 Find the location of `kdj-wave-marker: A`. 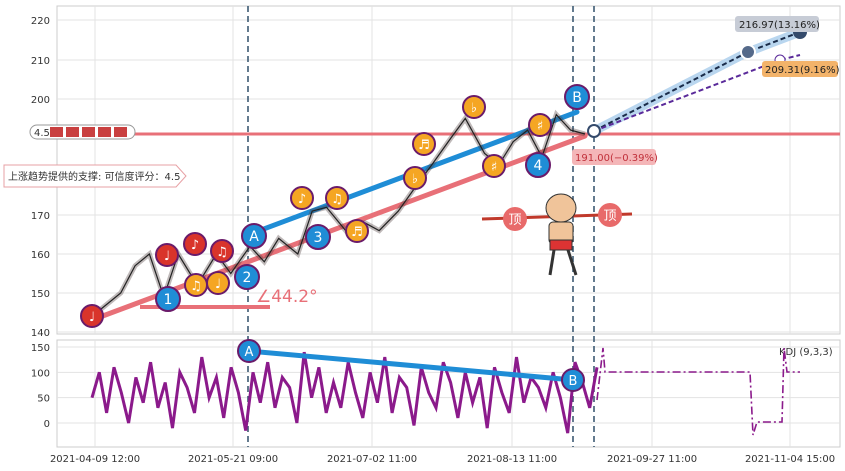

kdj-wave-marker: A is located at coordinates (249, 351).